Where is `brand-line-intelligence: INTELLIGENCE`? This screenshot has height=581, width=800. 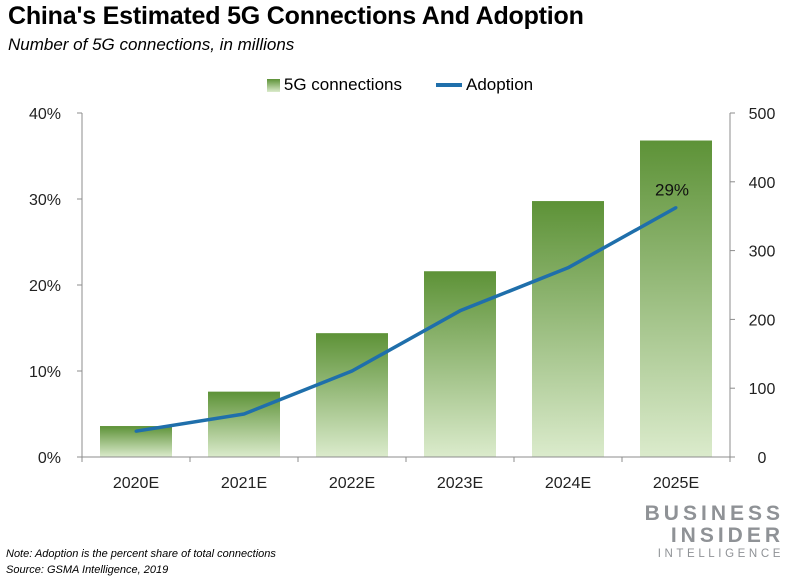 brand-line-intelligence: INTELLIGENCE is located at coordinates (720, 554).